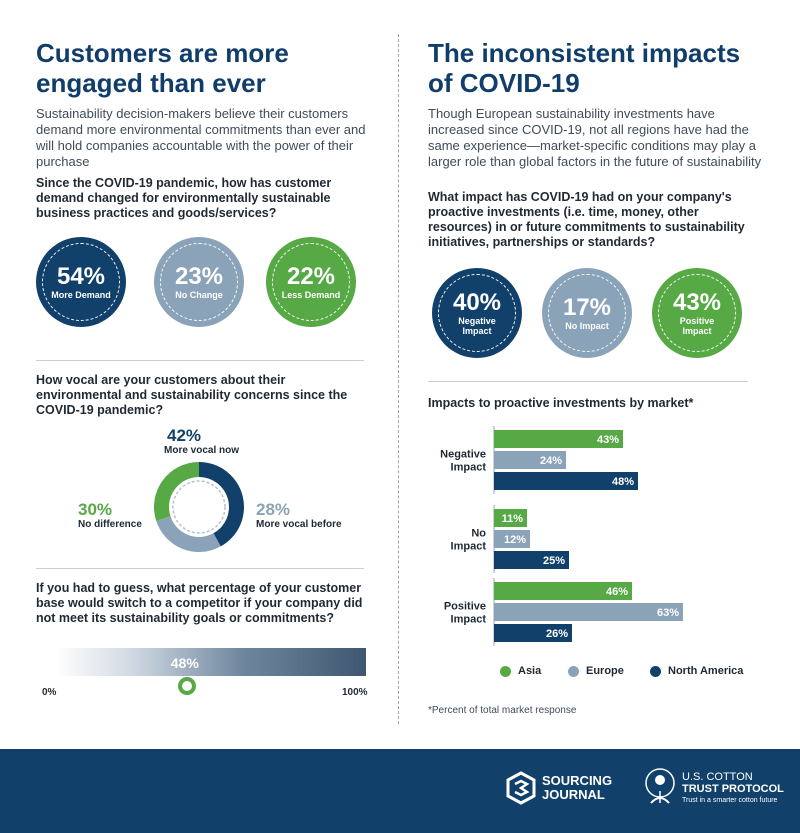  Describe the element at coordinates (513, 519) in the screenshot. I see `bar-value-label: 11%` at that location.